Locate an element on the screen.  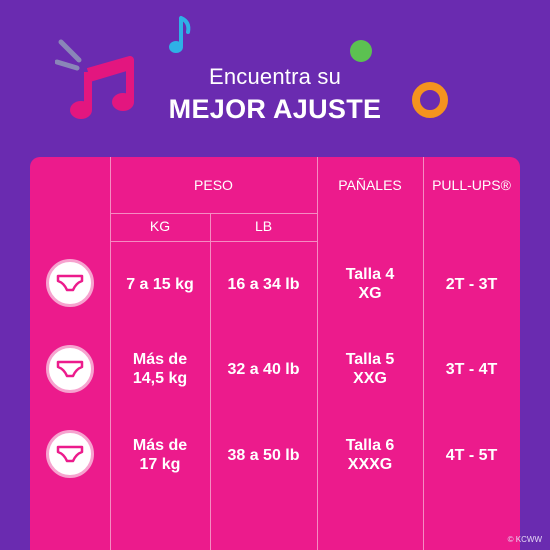
row1-kg: 7 a 15 kg is located at coordinates (160, 284).